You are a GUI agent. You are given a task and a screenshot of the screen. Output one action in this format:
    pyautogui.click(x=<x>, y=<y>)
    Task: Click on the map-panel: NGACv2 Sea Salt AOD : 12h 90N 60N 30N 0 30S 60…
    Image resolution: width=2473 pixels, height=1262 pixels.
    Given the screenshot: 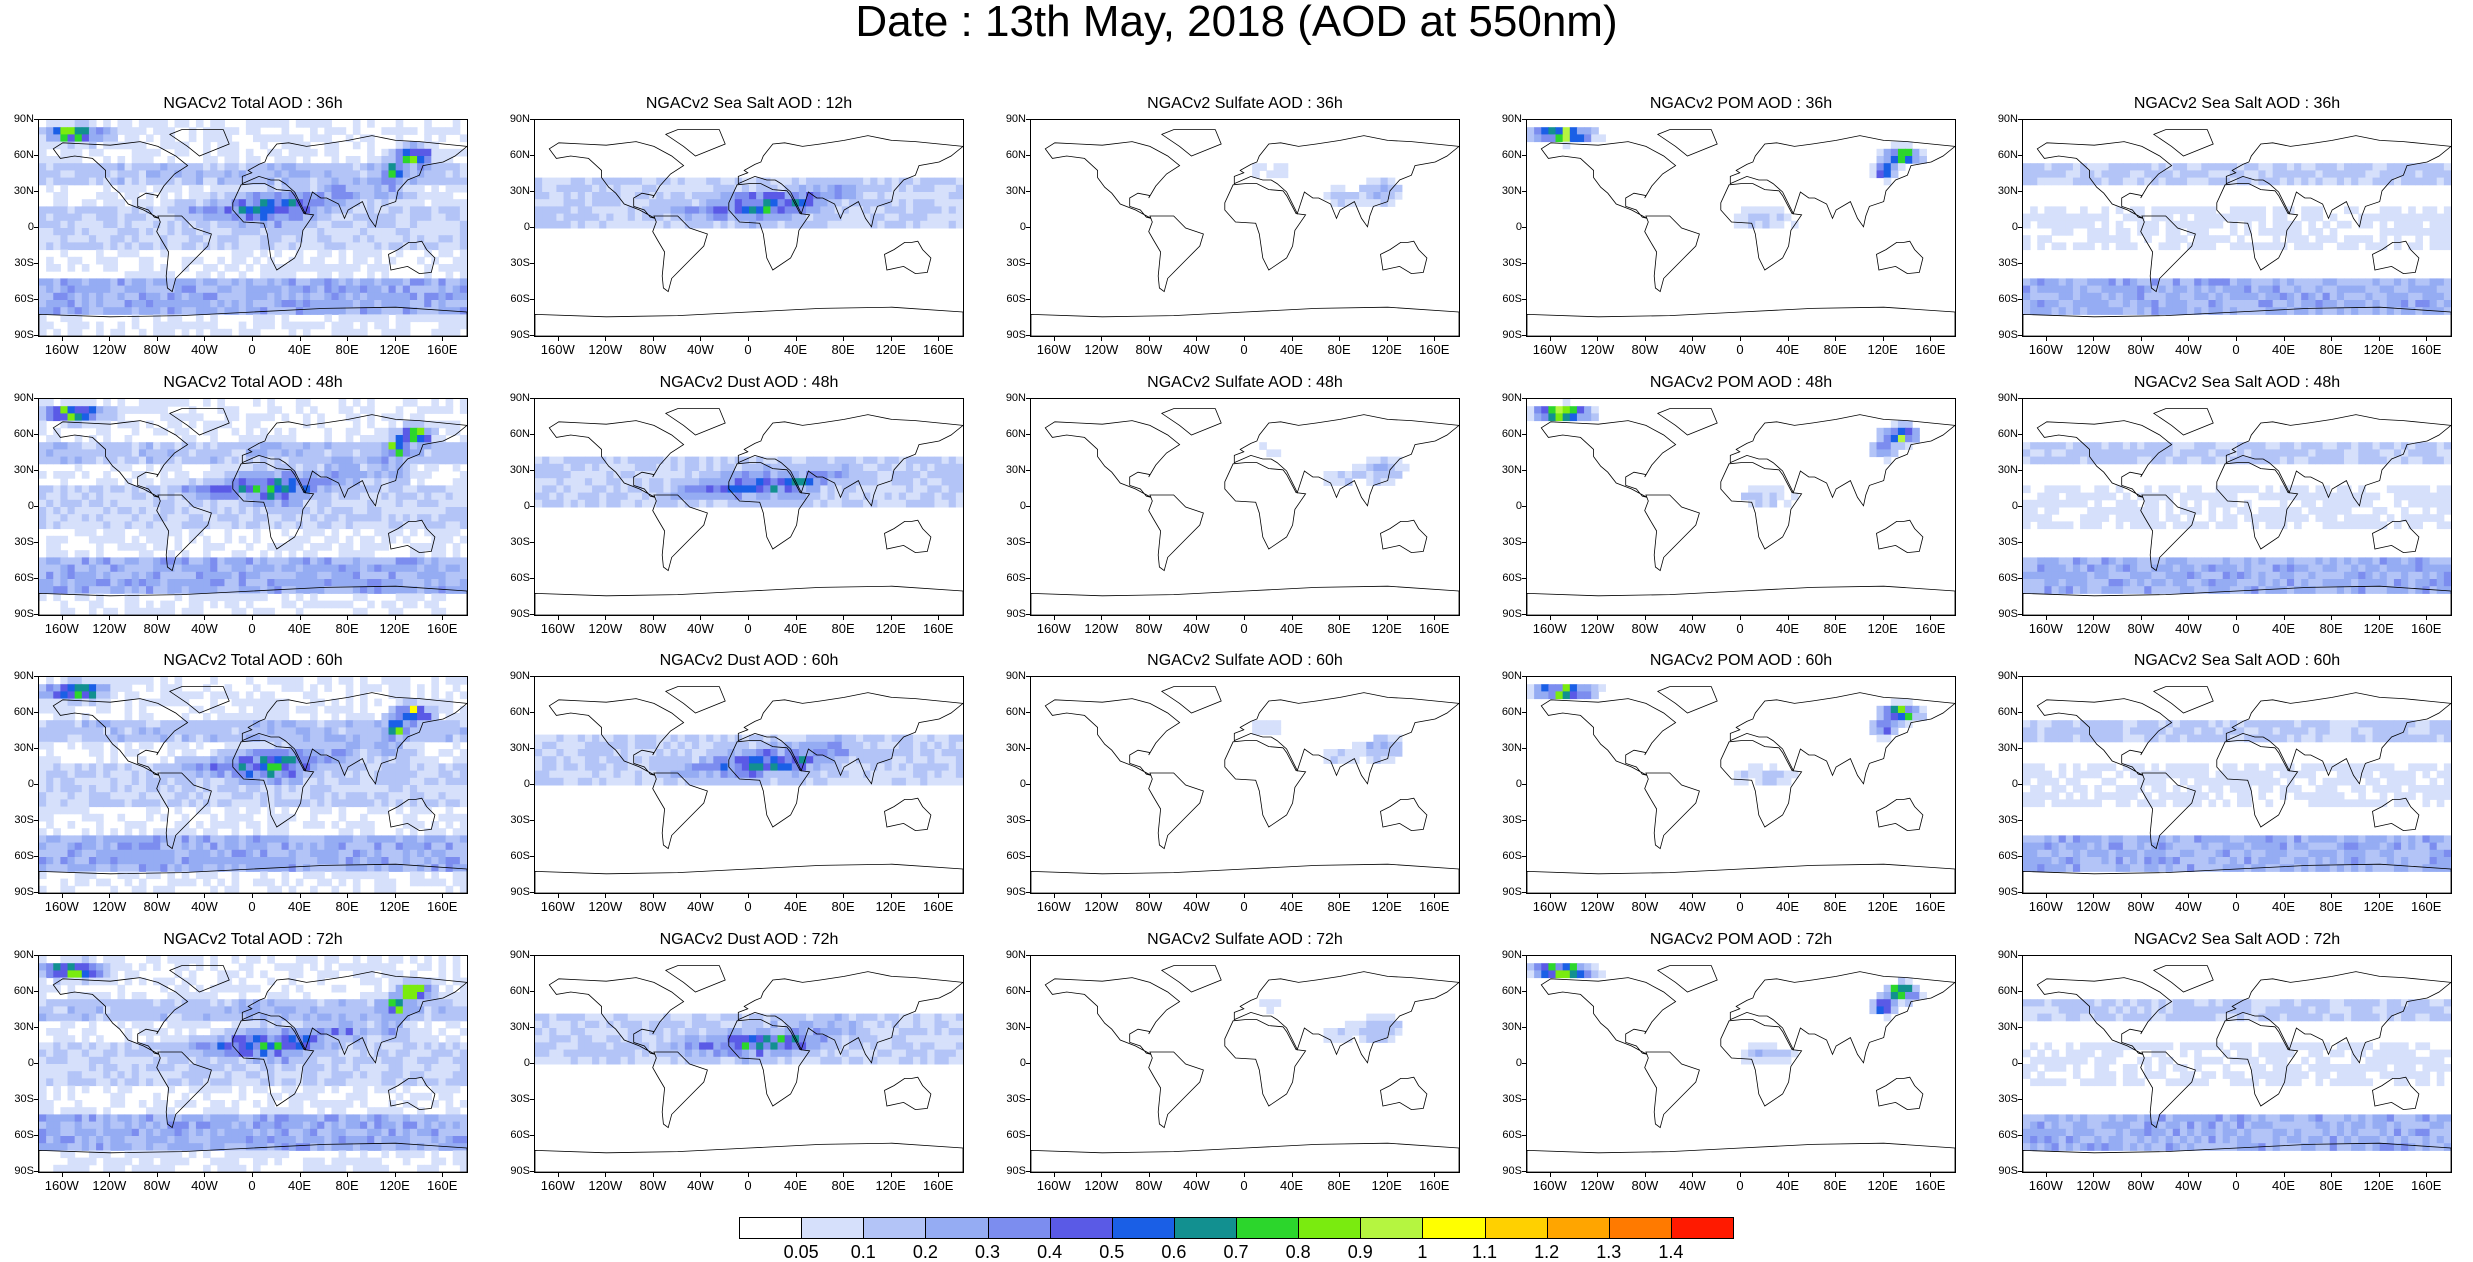 What is the action you would take?
    pyautogui.click(x=736, y=230)
    